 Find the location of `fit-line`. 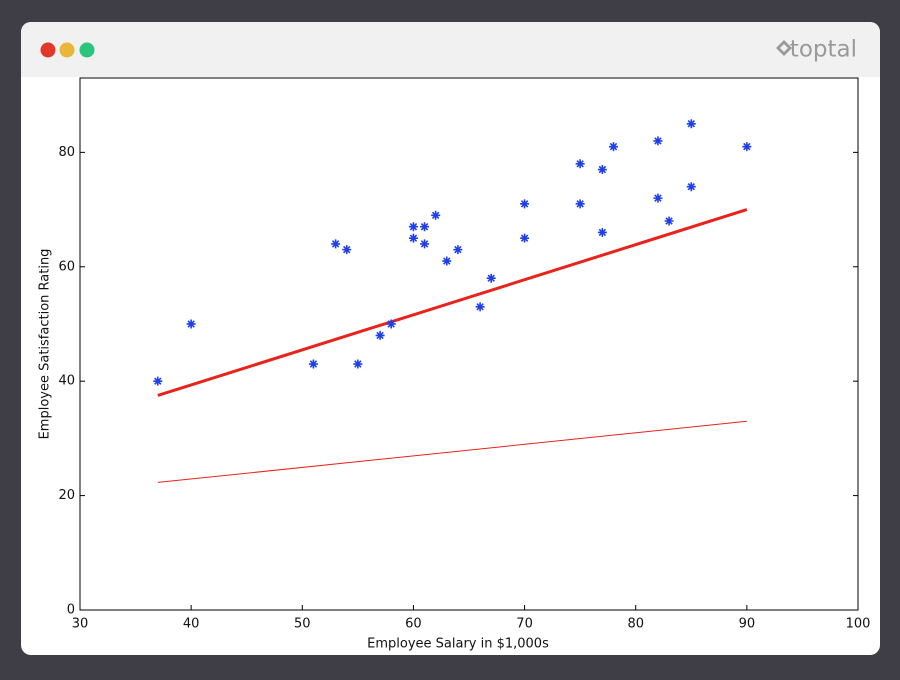

fit-line is located at coordinates (452, 451).